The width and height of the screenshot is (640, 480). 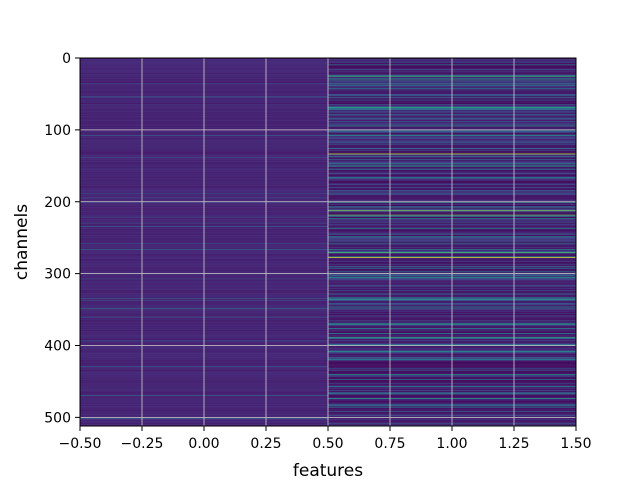 I want to click on x-tick-label: 1.00, so click(x=451, y=444).